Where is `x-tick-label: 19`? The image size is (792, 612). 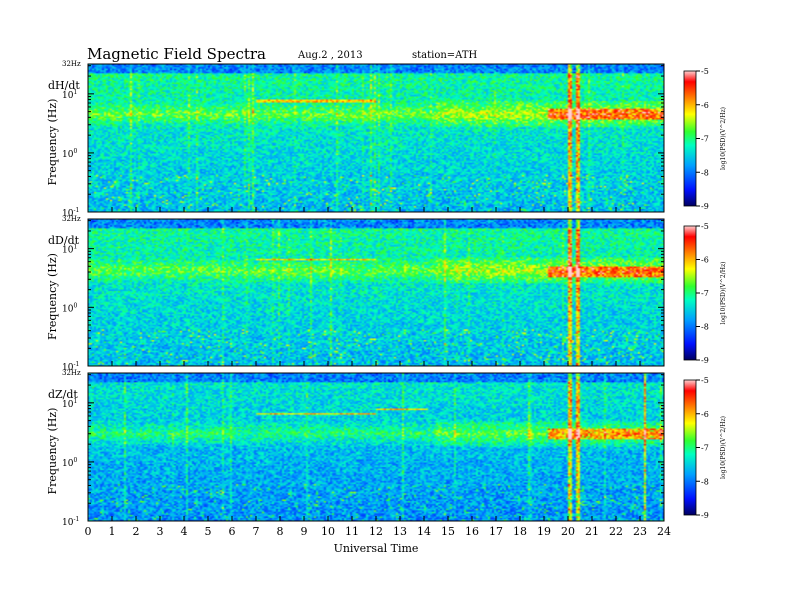 x-tick-label: 19 is located at coordinates (544, 531).